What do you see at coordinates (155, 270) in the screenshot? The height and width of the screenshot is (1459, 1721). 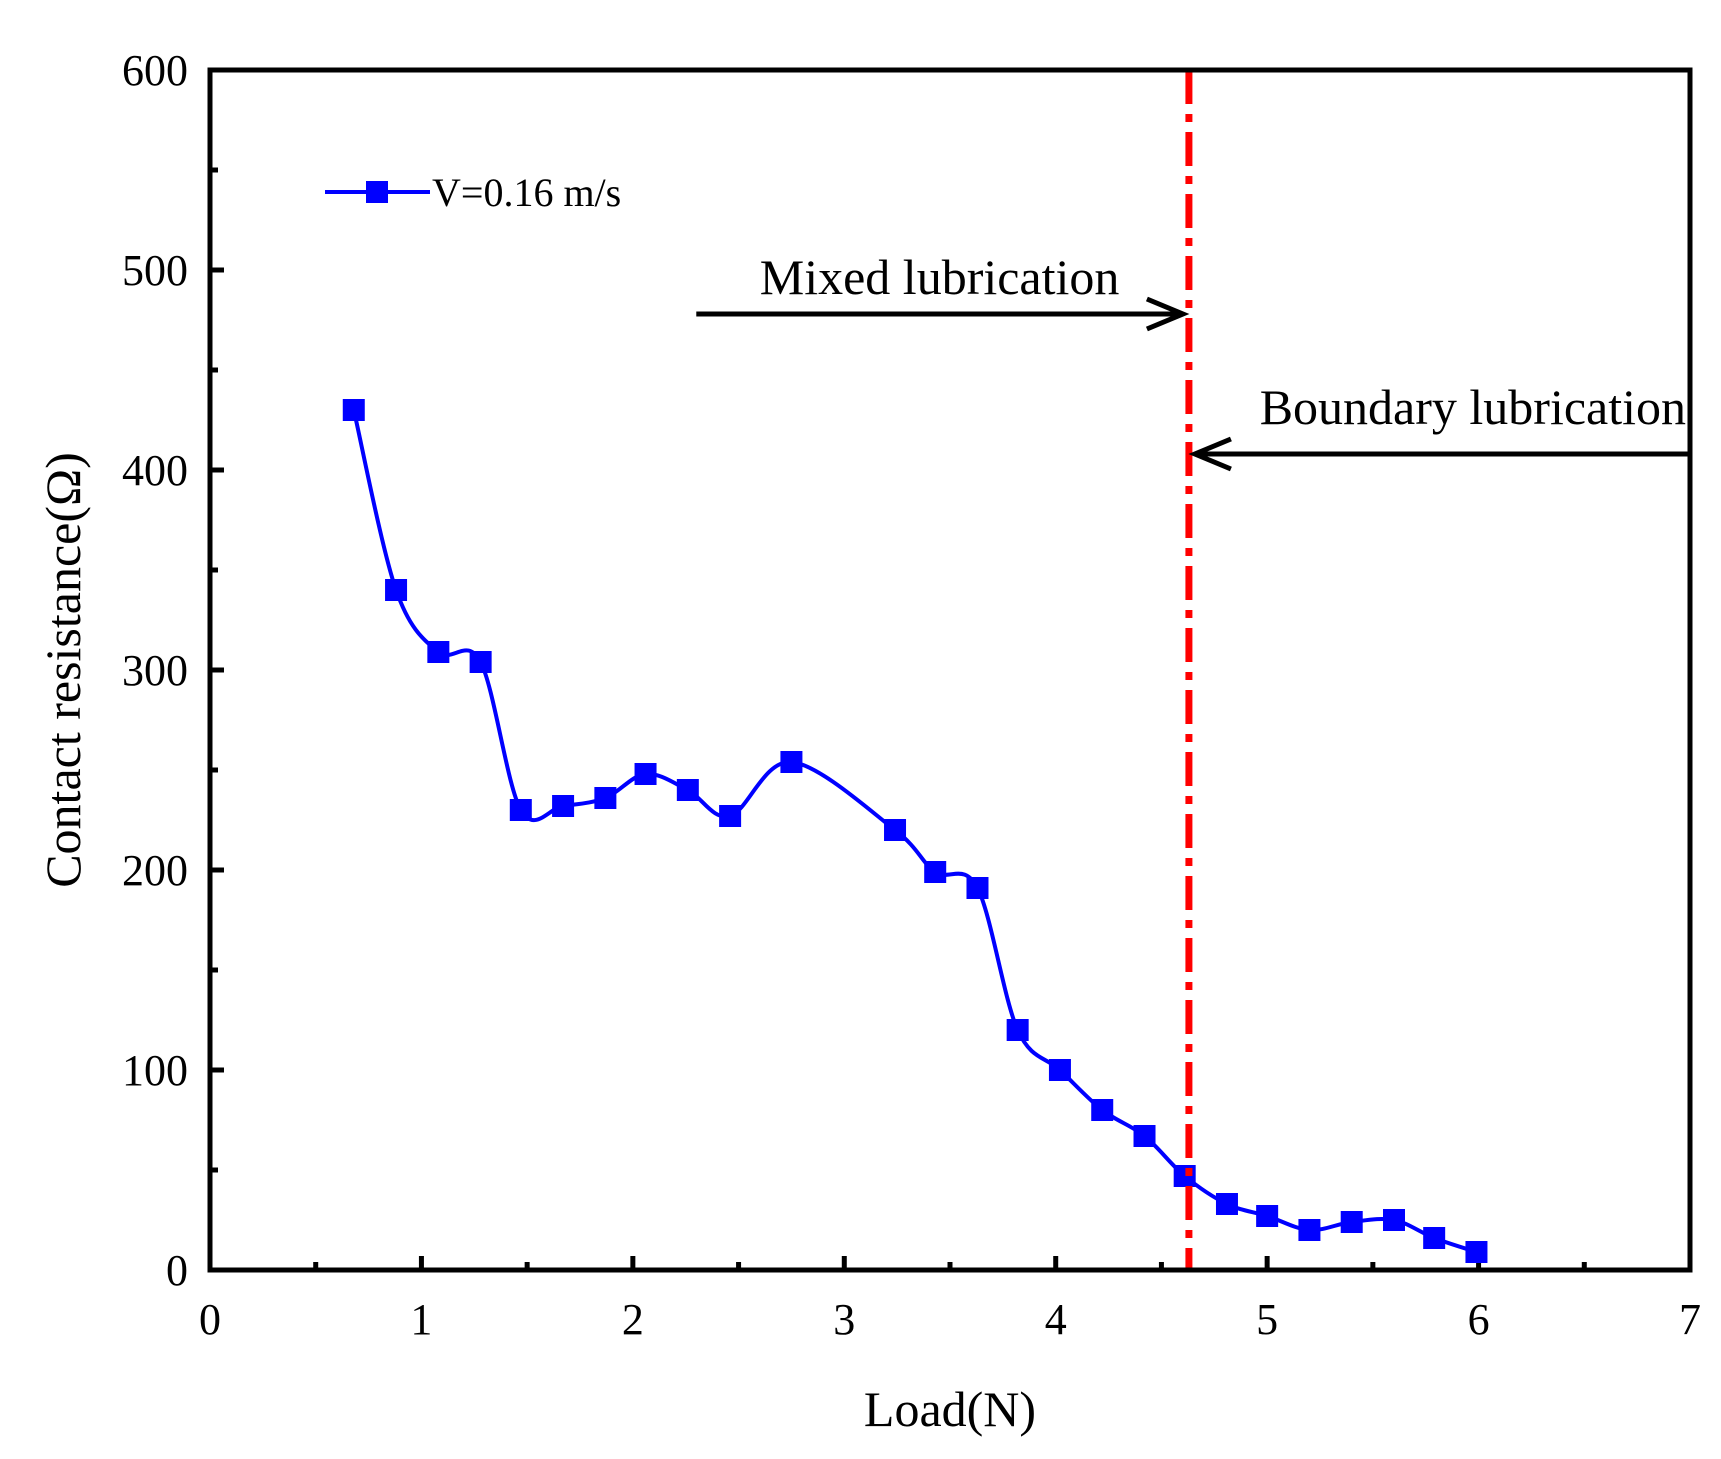 I see `y-tick-label: 500` at bounding box center [155, 270].